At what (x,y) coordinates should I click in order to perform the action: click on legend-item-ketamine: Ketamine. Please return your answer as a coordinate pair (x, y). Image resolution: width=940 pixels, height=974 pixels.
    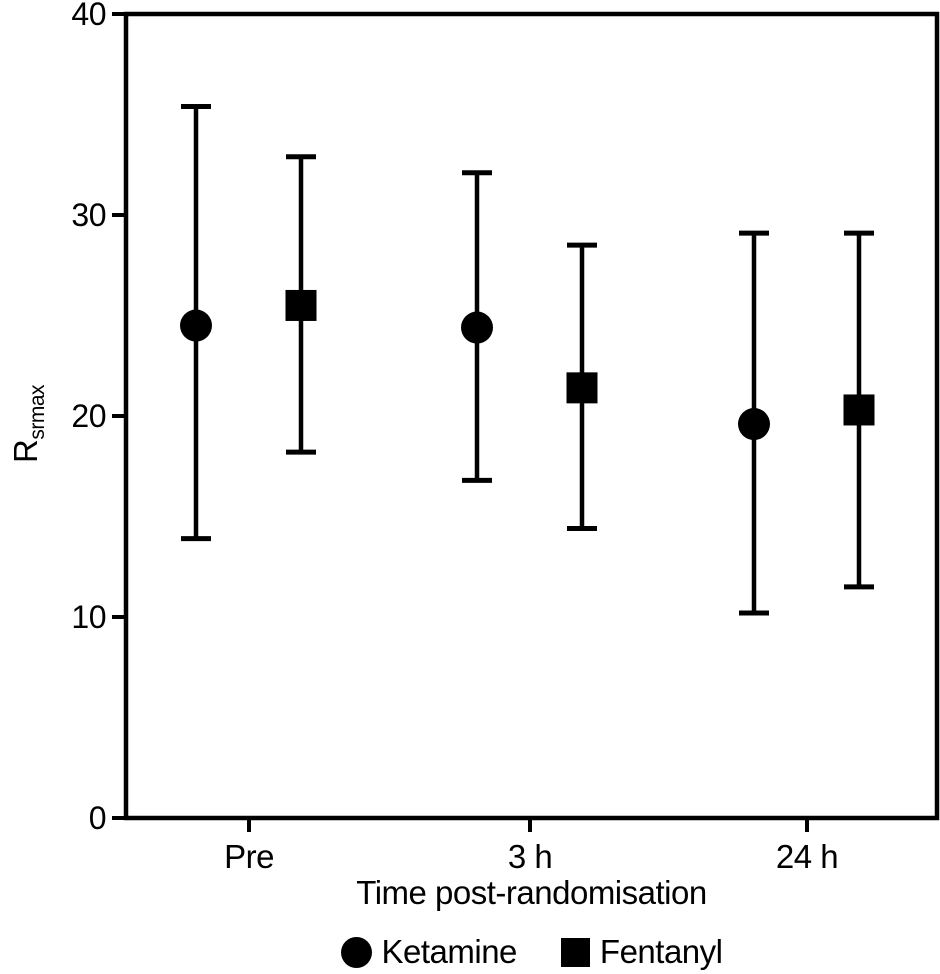
    Looking at the image, I should click on (429, 952).